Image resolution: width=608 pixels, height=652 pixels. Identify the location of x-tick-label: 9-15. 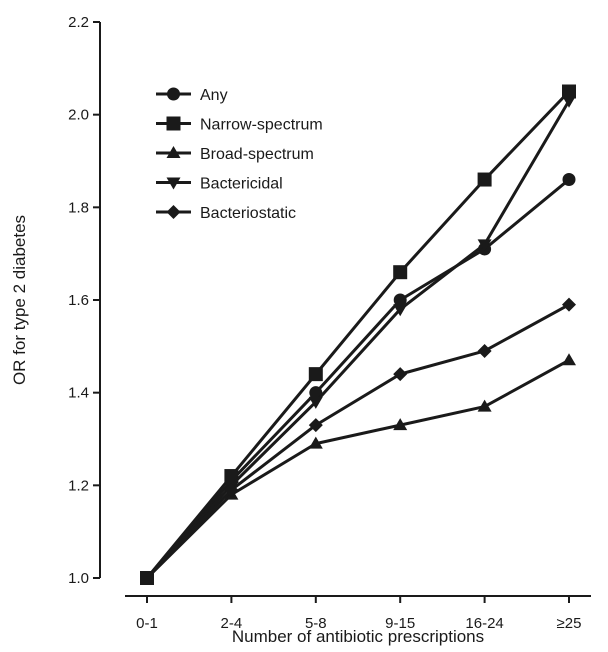
(400, 623).